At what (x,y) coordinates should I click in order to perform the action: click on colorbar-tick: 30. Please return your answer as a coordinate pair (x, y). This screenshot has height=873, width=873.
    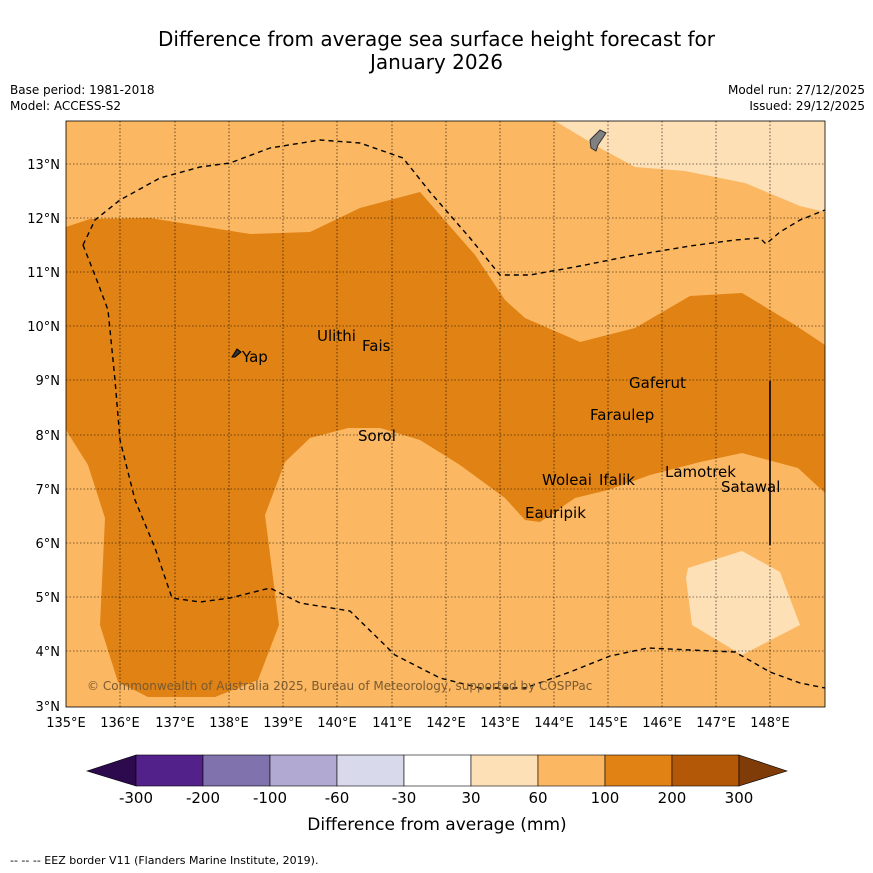
    Looking at the image, I should click on (470, 798).